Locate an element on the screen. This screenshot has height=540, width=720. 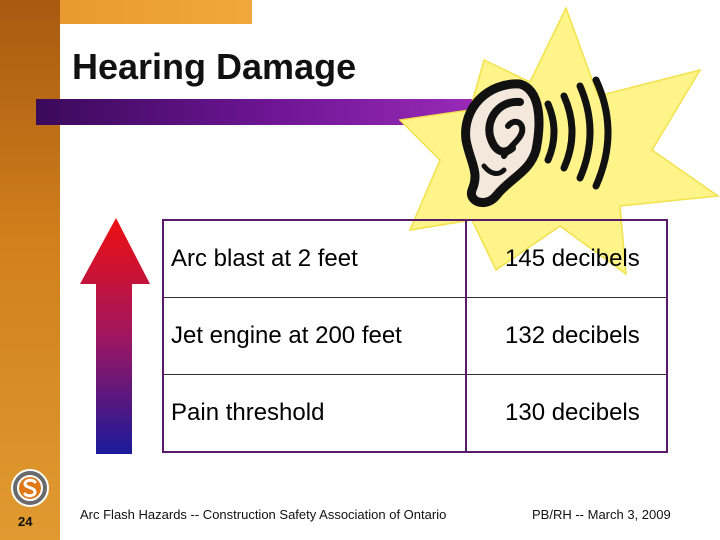
page-number: 24 is located at coordinates (25, 521).